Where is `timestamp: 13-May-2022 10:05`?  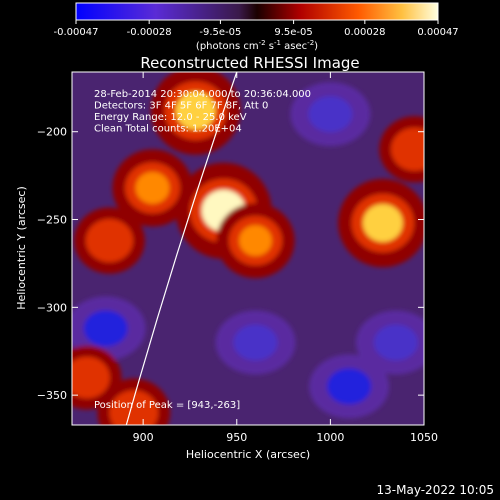
timestamp: 13-May-2022 10:05 is located at coordinates (435, 490).